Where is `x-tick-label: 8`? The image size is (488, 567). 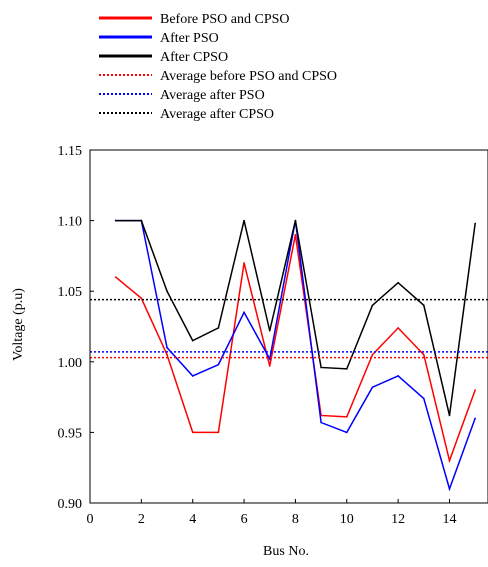
x-tick-label: 8 is located at coordinates (295, 519).